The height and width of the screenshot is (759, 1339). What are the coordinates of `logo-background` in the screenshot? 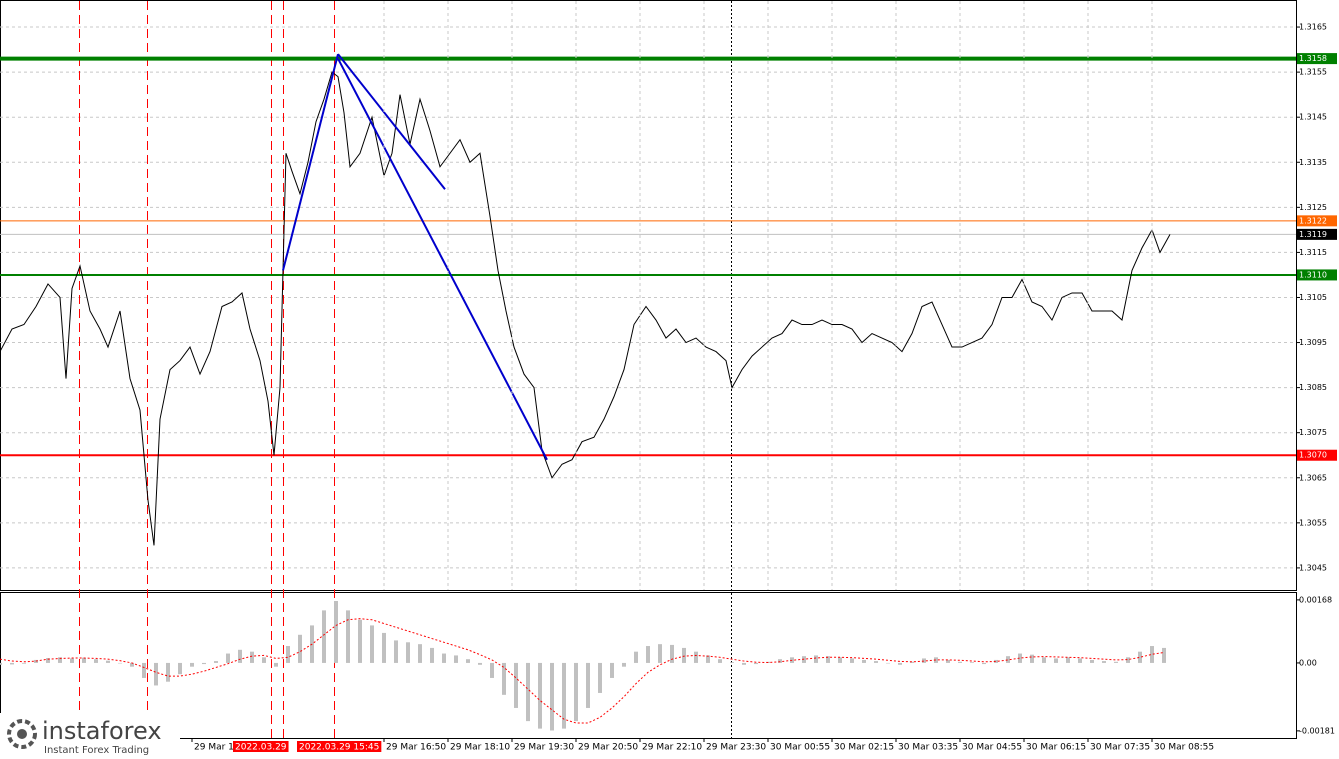 It's located at (90, 736).